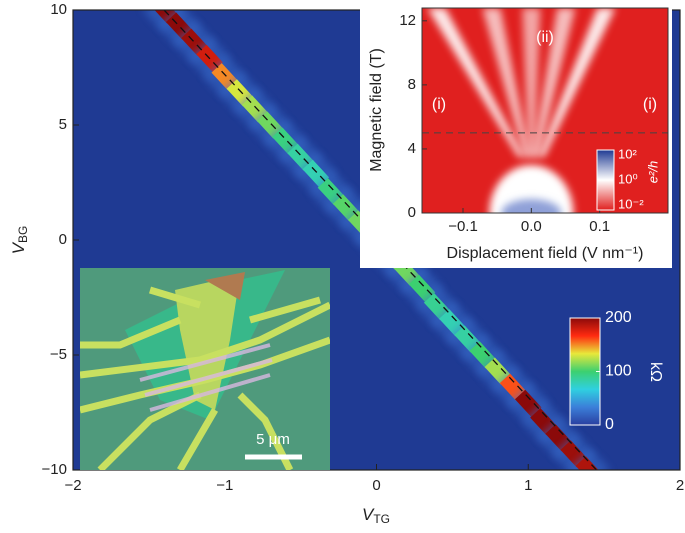 This screenshot has height=533, width=685. What do you see at coordinates (376, 110) in the screenshot?
I see `y-axis-label: Magnetic field (T)` at bounding box center [376, 110].